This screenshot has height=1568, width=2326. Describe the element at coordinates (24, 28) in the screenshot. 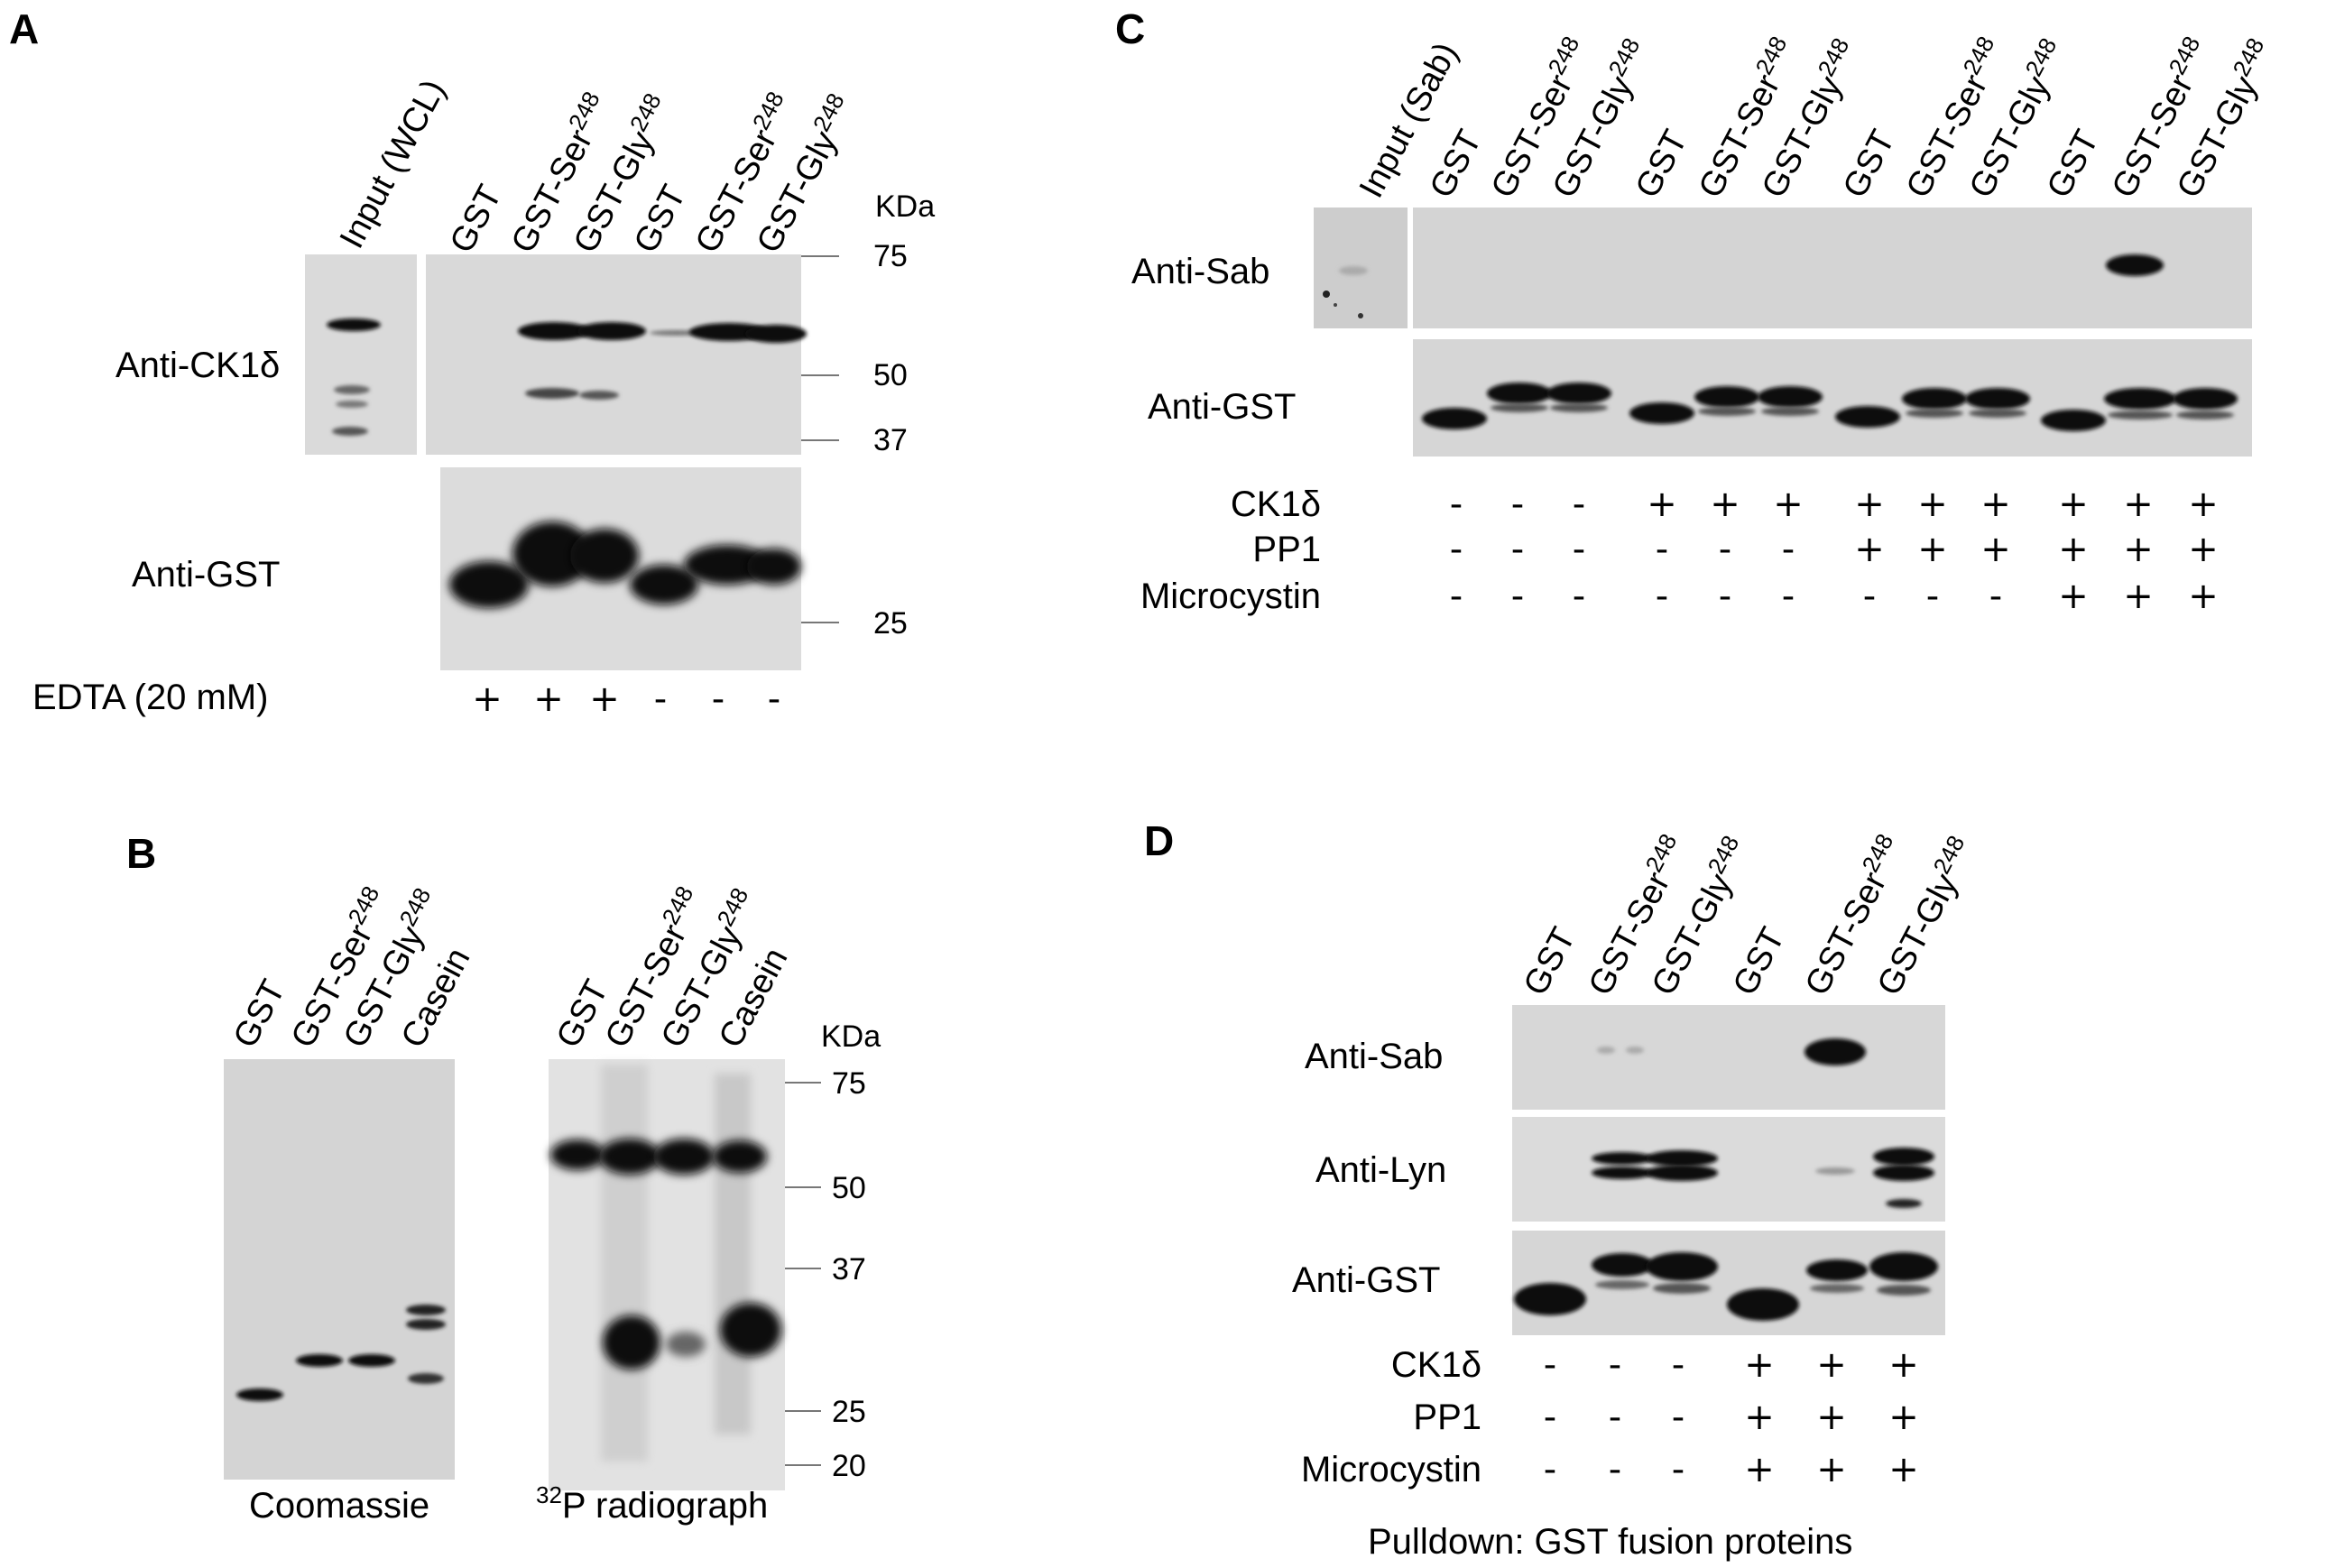

I see `panel-a-label: A` at that location.